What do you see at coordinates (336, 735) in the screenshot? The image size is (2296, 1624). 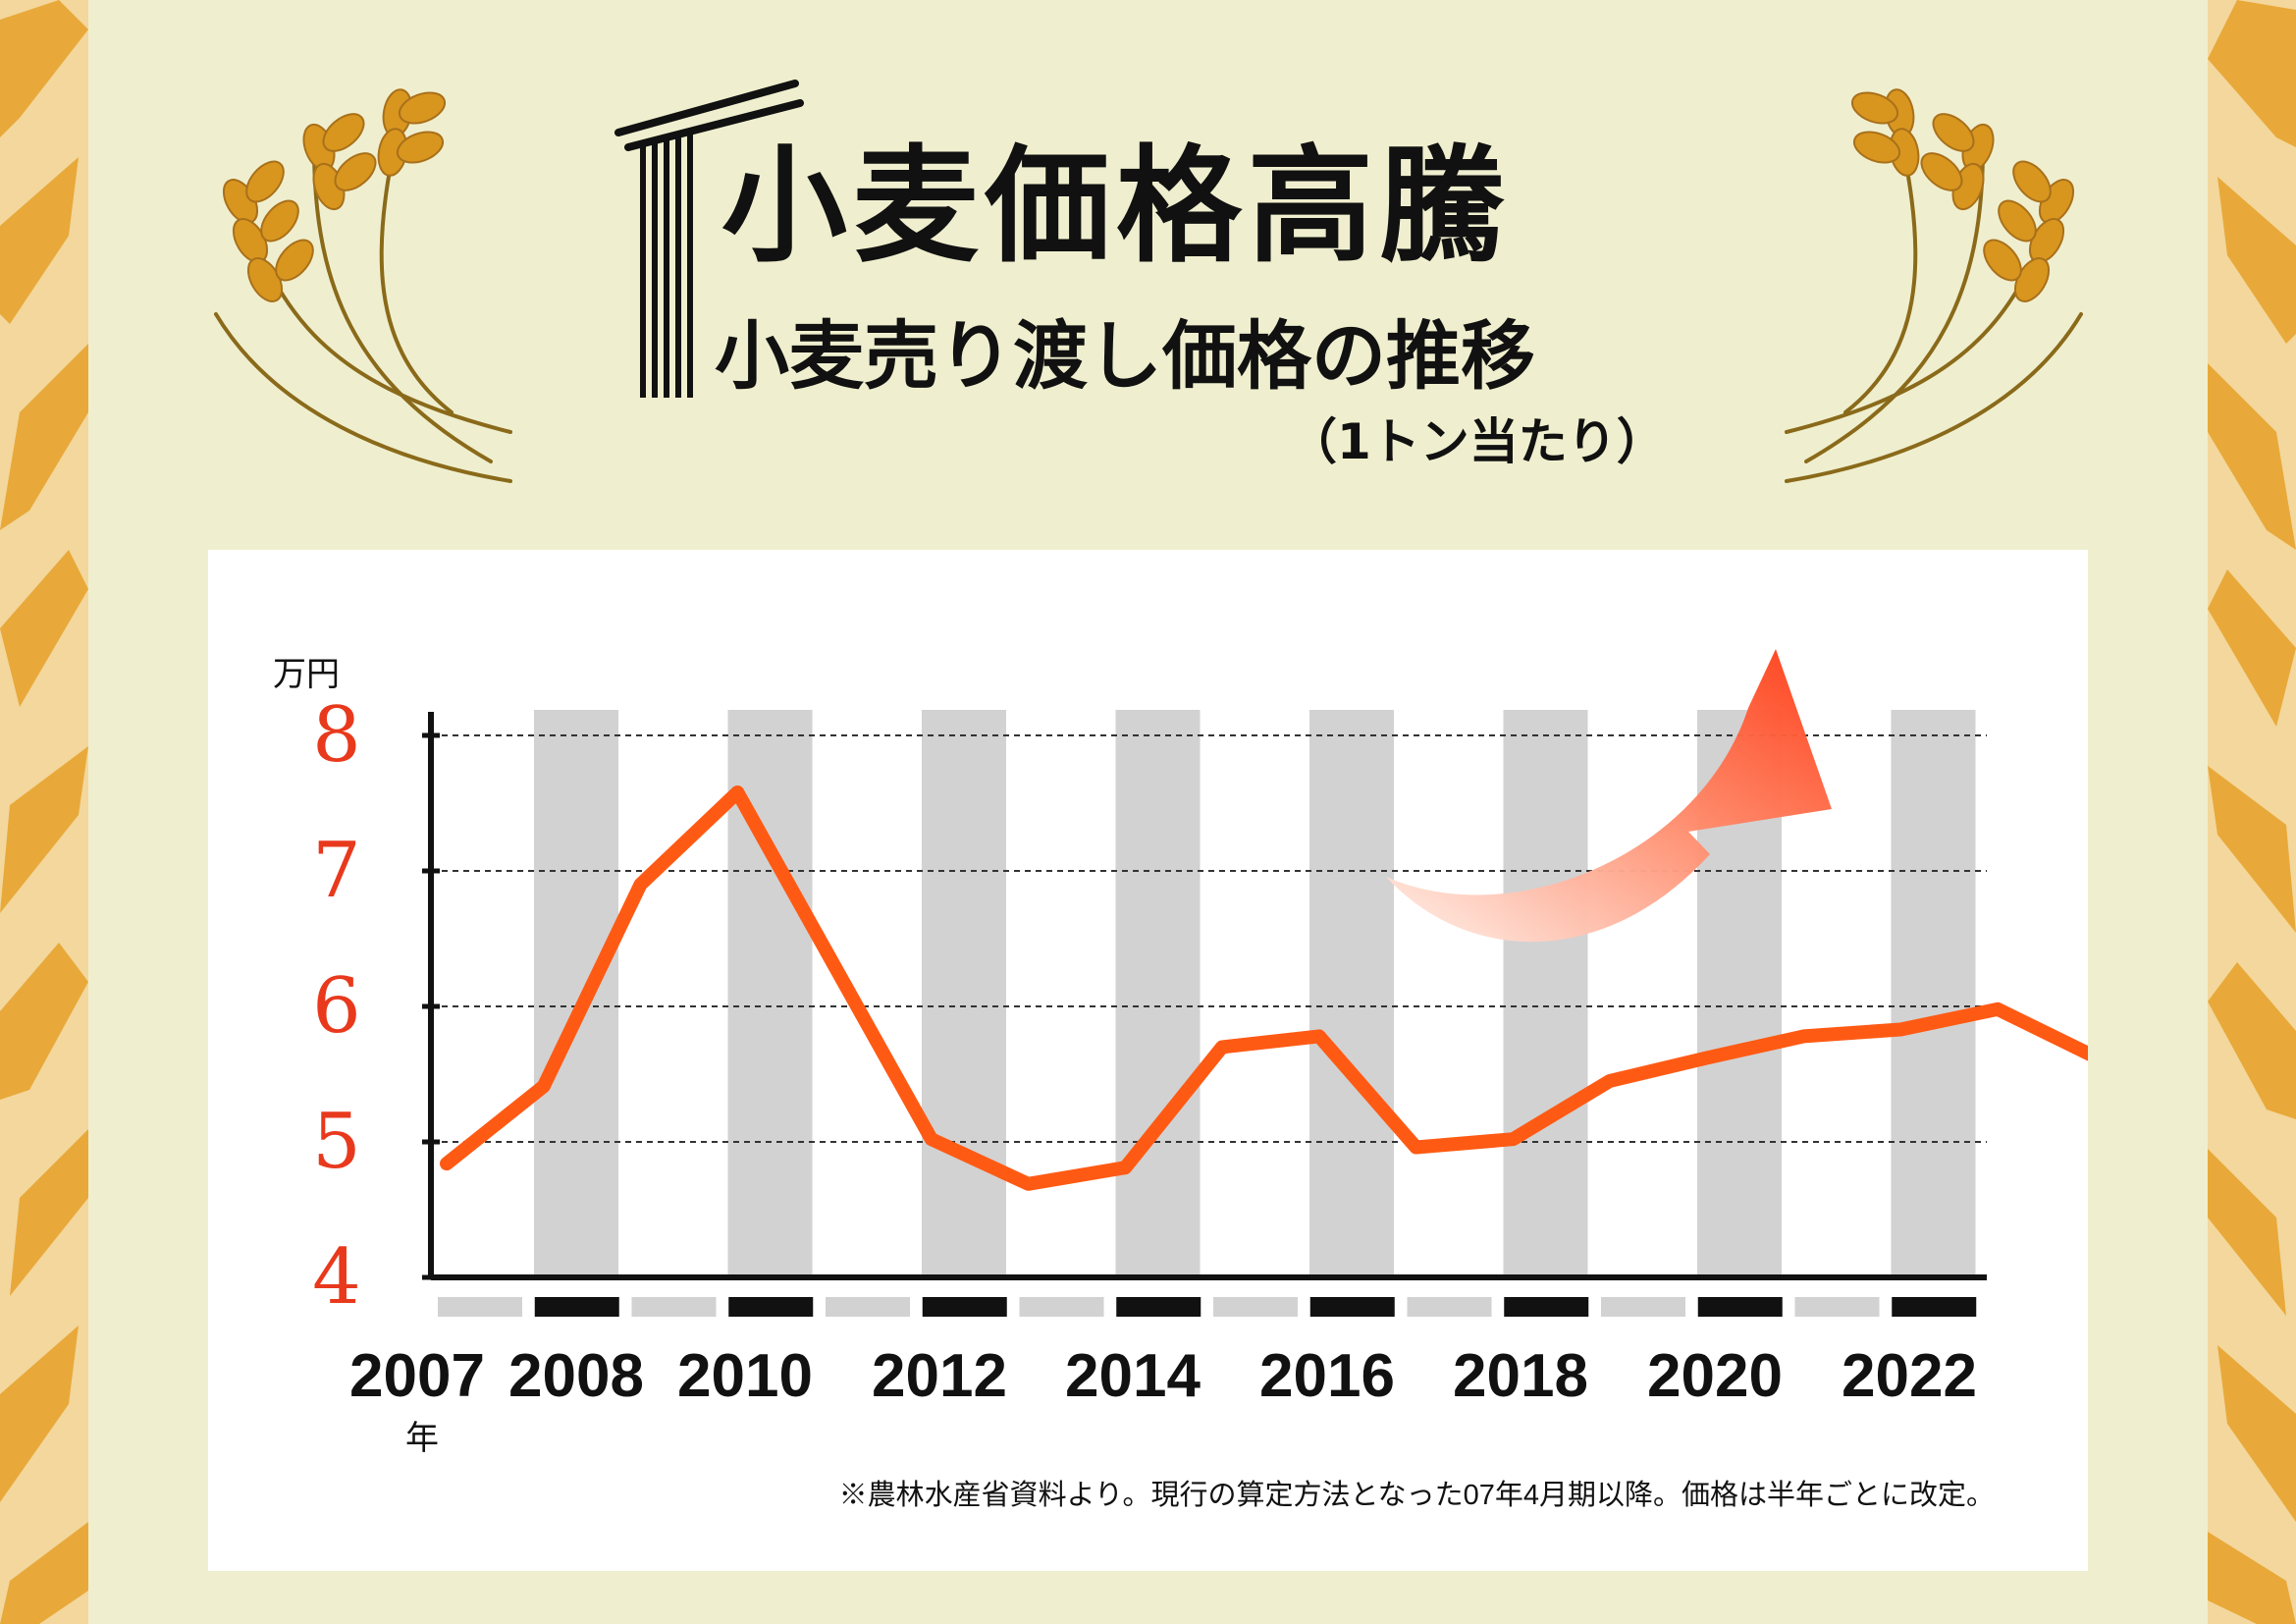 I see `y-tick-label: 8` at bounding box center [336, 735].